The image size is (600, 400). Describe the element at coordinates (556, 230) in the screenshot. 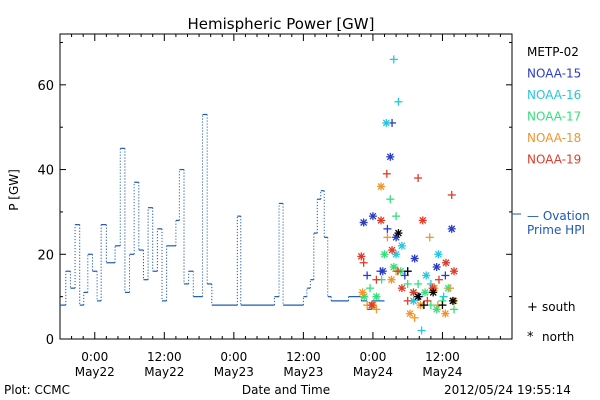

I see `ovation-legend-line2: Prime HPI` at that location.